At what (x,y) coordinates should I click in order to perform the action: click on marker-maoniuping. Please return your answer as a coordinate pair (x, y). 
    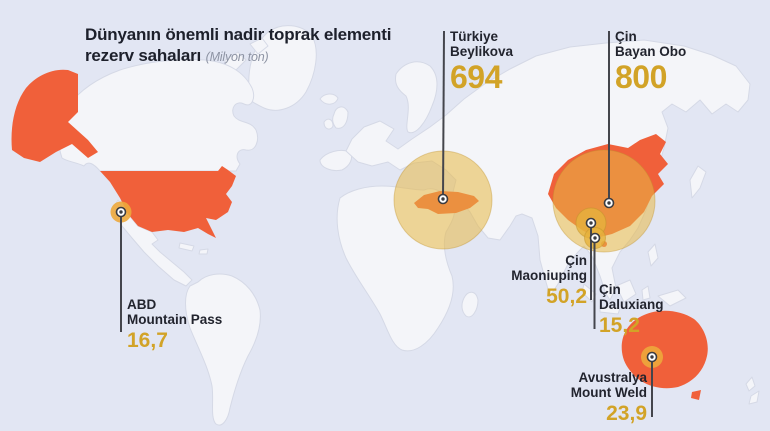
    Looking at the image, I should click on (591, 223).